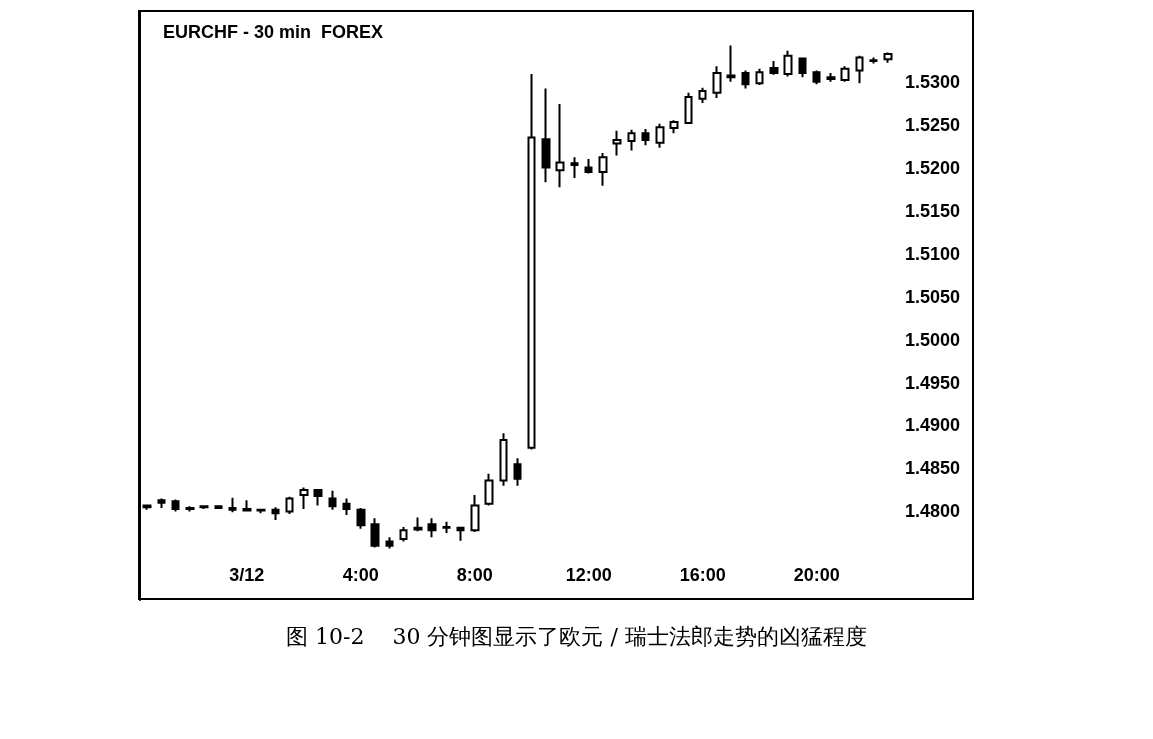 The width and height of the screenshot is (1153, 739). What do you see at coordinates (933, 468) in the screenshot?
I see `y-tick-label: 1.4850` at bounding box center [933, 468].